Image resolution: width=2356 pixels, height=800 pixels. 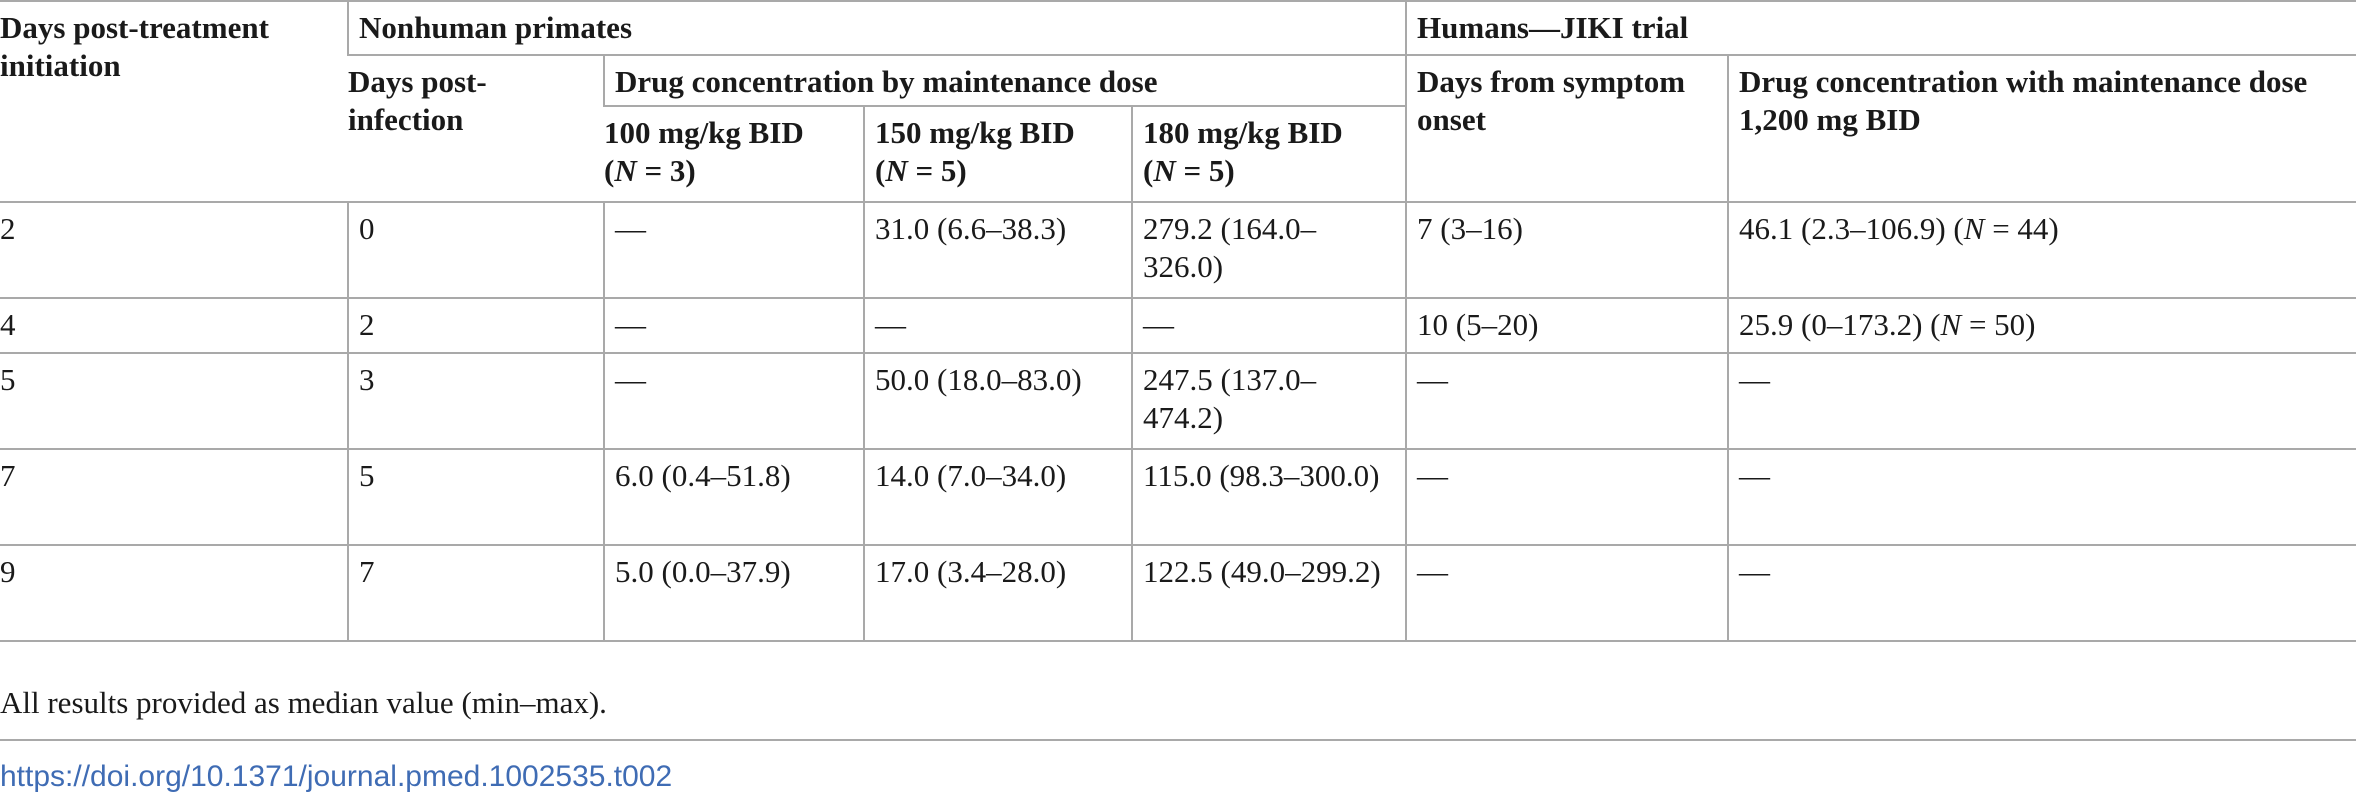 I want to click on cell-human-conc: 46.1 (2.3–106.9) (N = 44), so click(x=2041, y=249).